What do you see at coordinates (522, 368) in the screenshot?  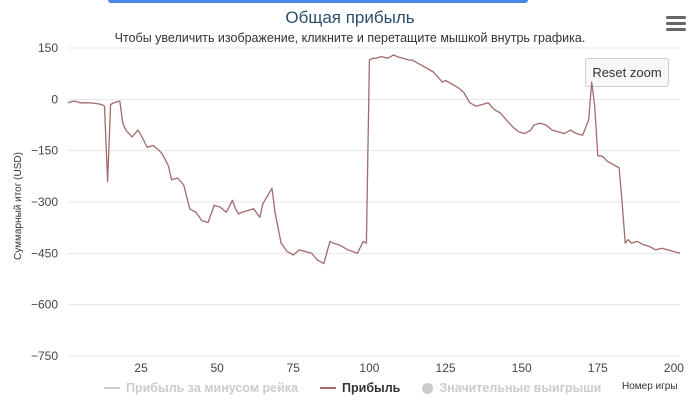 I see `x-tick-label: 150` at bounding box center [522, 368].